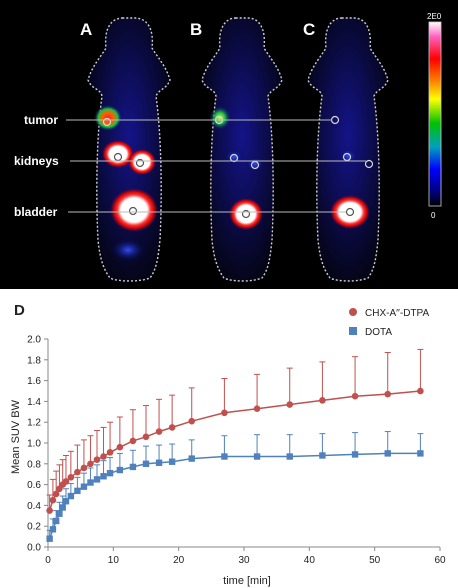 This screenshot has height=588, width=458. Describe the element at coordinates (378, 332) in the screenshot. I see `legend-label: DOTA` at that location.